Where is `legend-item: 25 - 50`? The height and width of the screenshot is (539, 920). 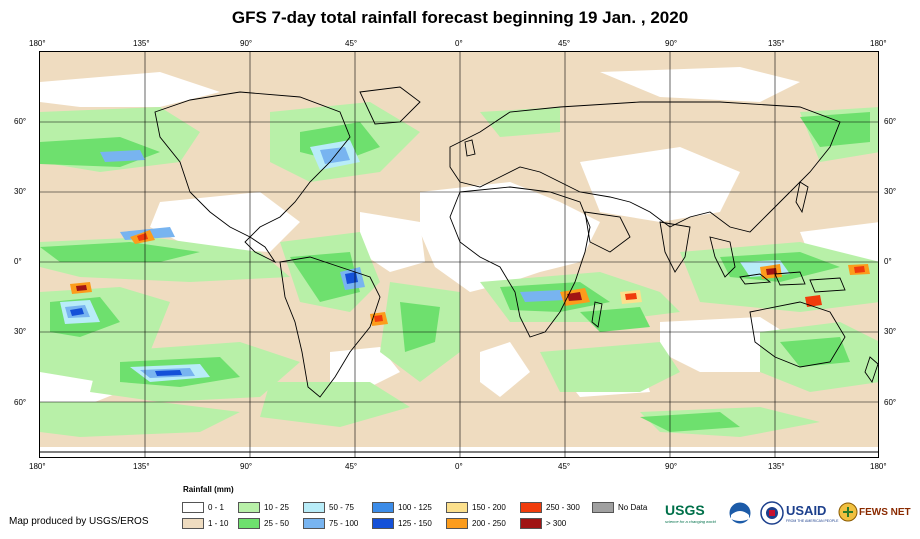 legend-item: 25 - 50 is located at coordinates (263, 523).